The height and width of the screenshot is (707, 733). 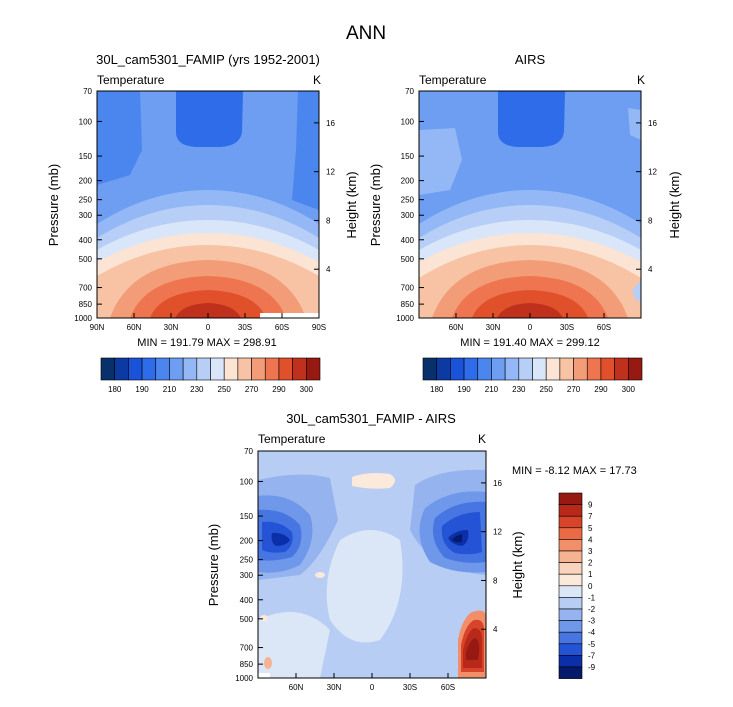 I want to click on colorbar-label: -1, so click(x=592, y=597).